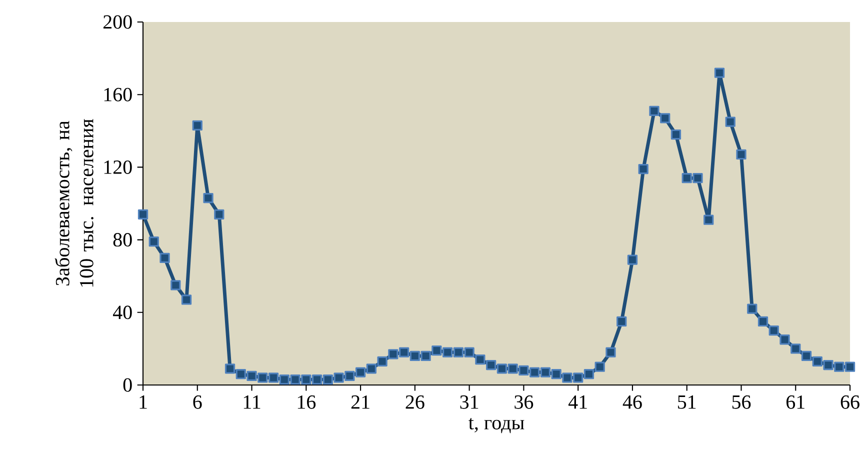 This screenshot has height=456, width=862. Describe the element at coordinates (360, 402) in the screenshot. I see `x-tick-label: 21` at that location.